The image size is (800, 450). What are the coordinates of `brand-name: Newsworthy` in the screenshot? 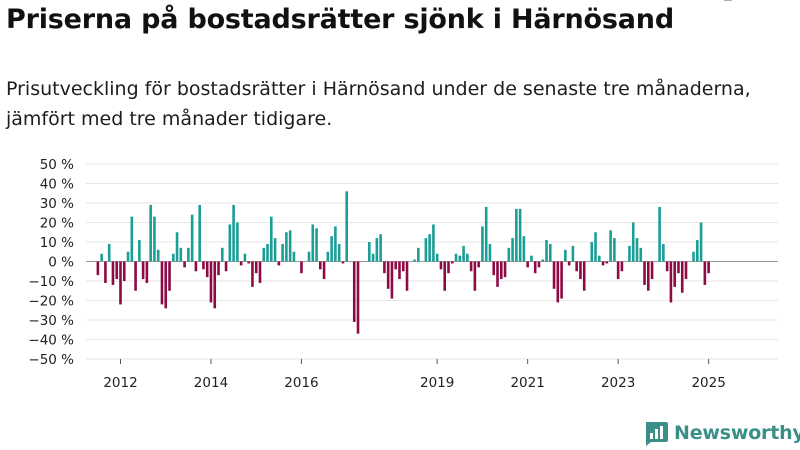 It's located at (737, 433).